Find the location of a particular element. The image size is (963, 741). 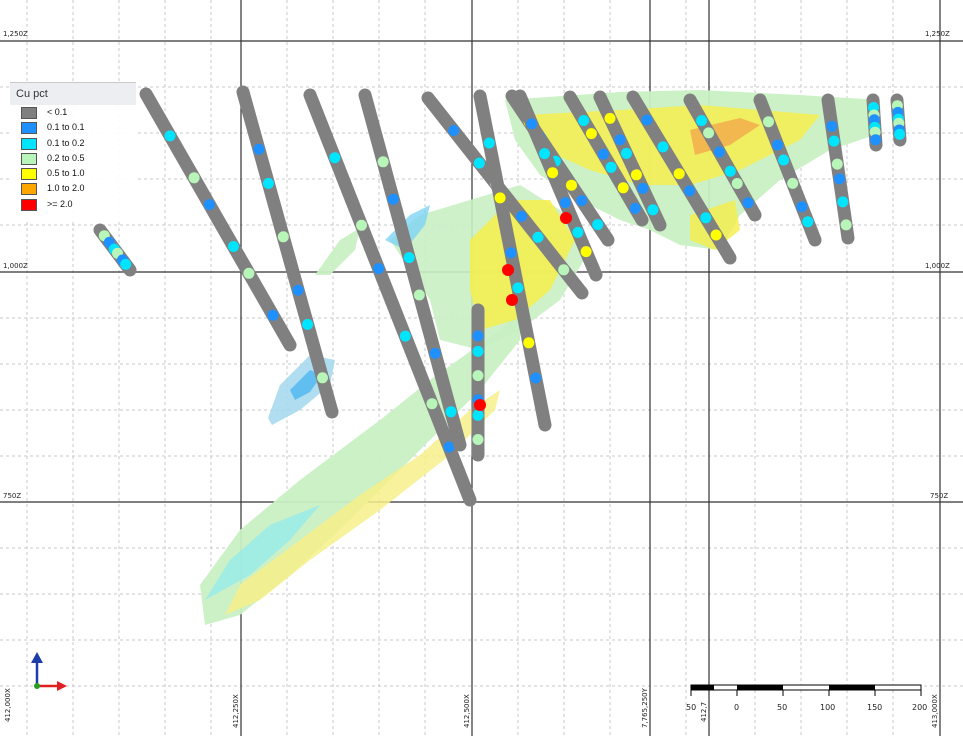

label-east-412500: 412,500X is located at coordinates (467, 711).